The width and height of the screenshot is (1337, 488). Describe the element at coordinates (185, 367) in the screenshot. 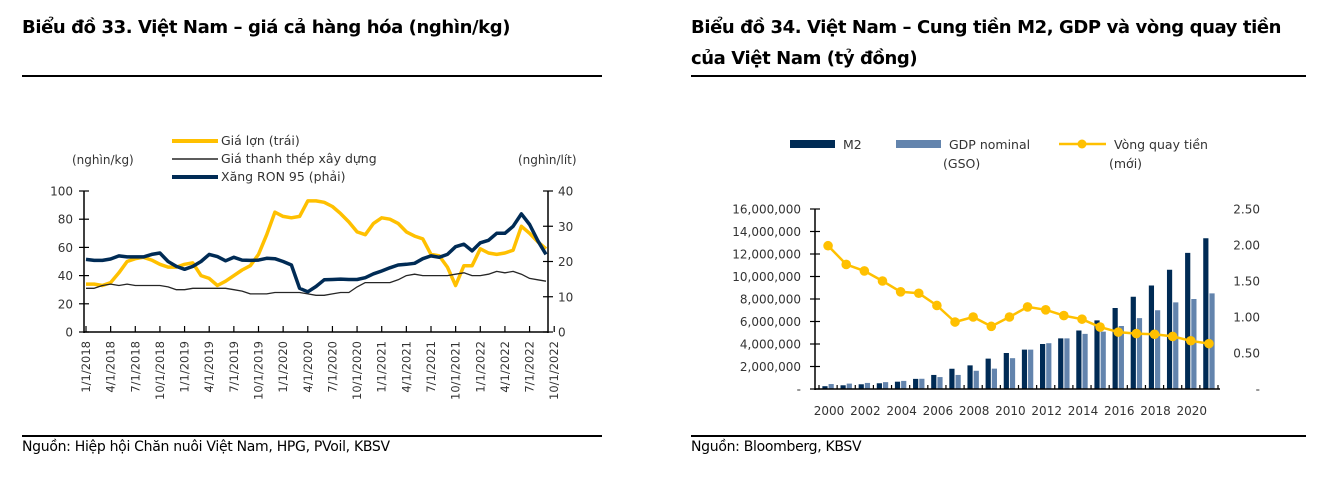

I see `x-tick-label: 1/1/2019` at that location.